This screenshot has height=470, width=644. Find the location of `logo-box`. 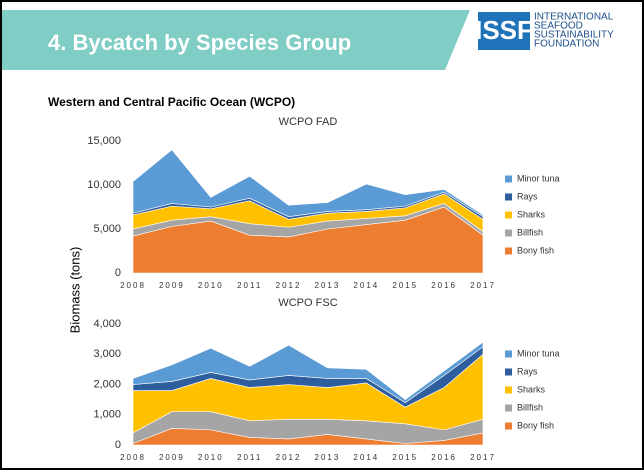

logo-box is located at coordinates (504, 31).